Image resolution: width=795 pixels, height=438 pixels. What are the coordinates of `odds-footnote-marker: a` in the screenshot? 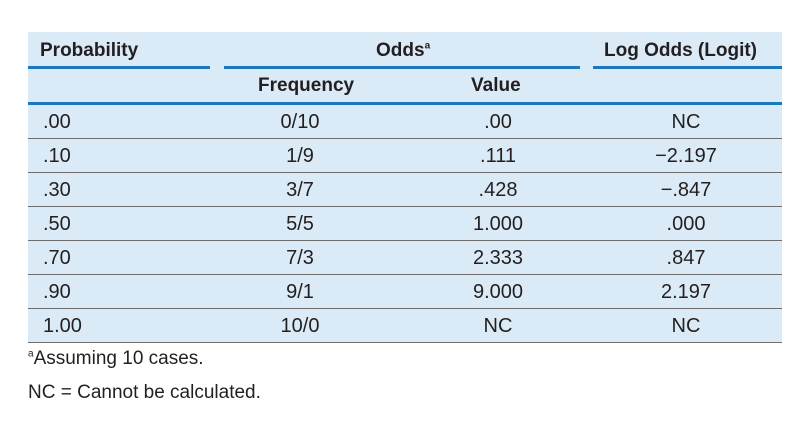 It's located at (427, 46).